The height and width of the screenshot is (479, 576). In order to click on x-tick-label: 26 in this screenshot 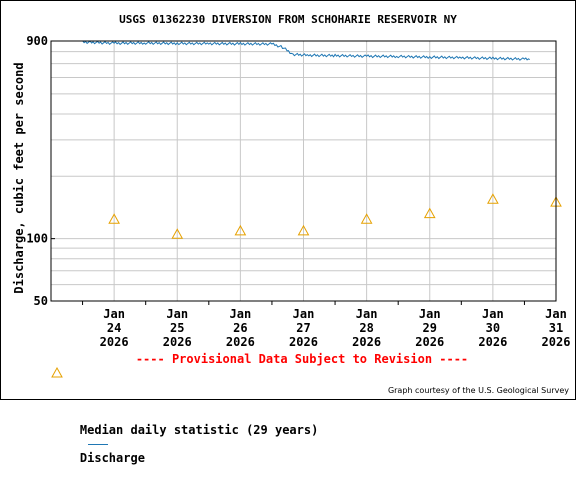, I will do `click(240, 328)`.